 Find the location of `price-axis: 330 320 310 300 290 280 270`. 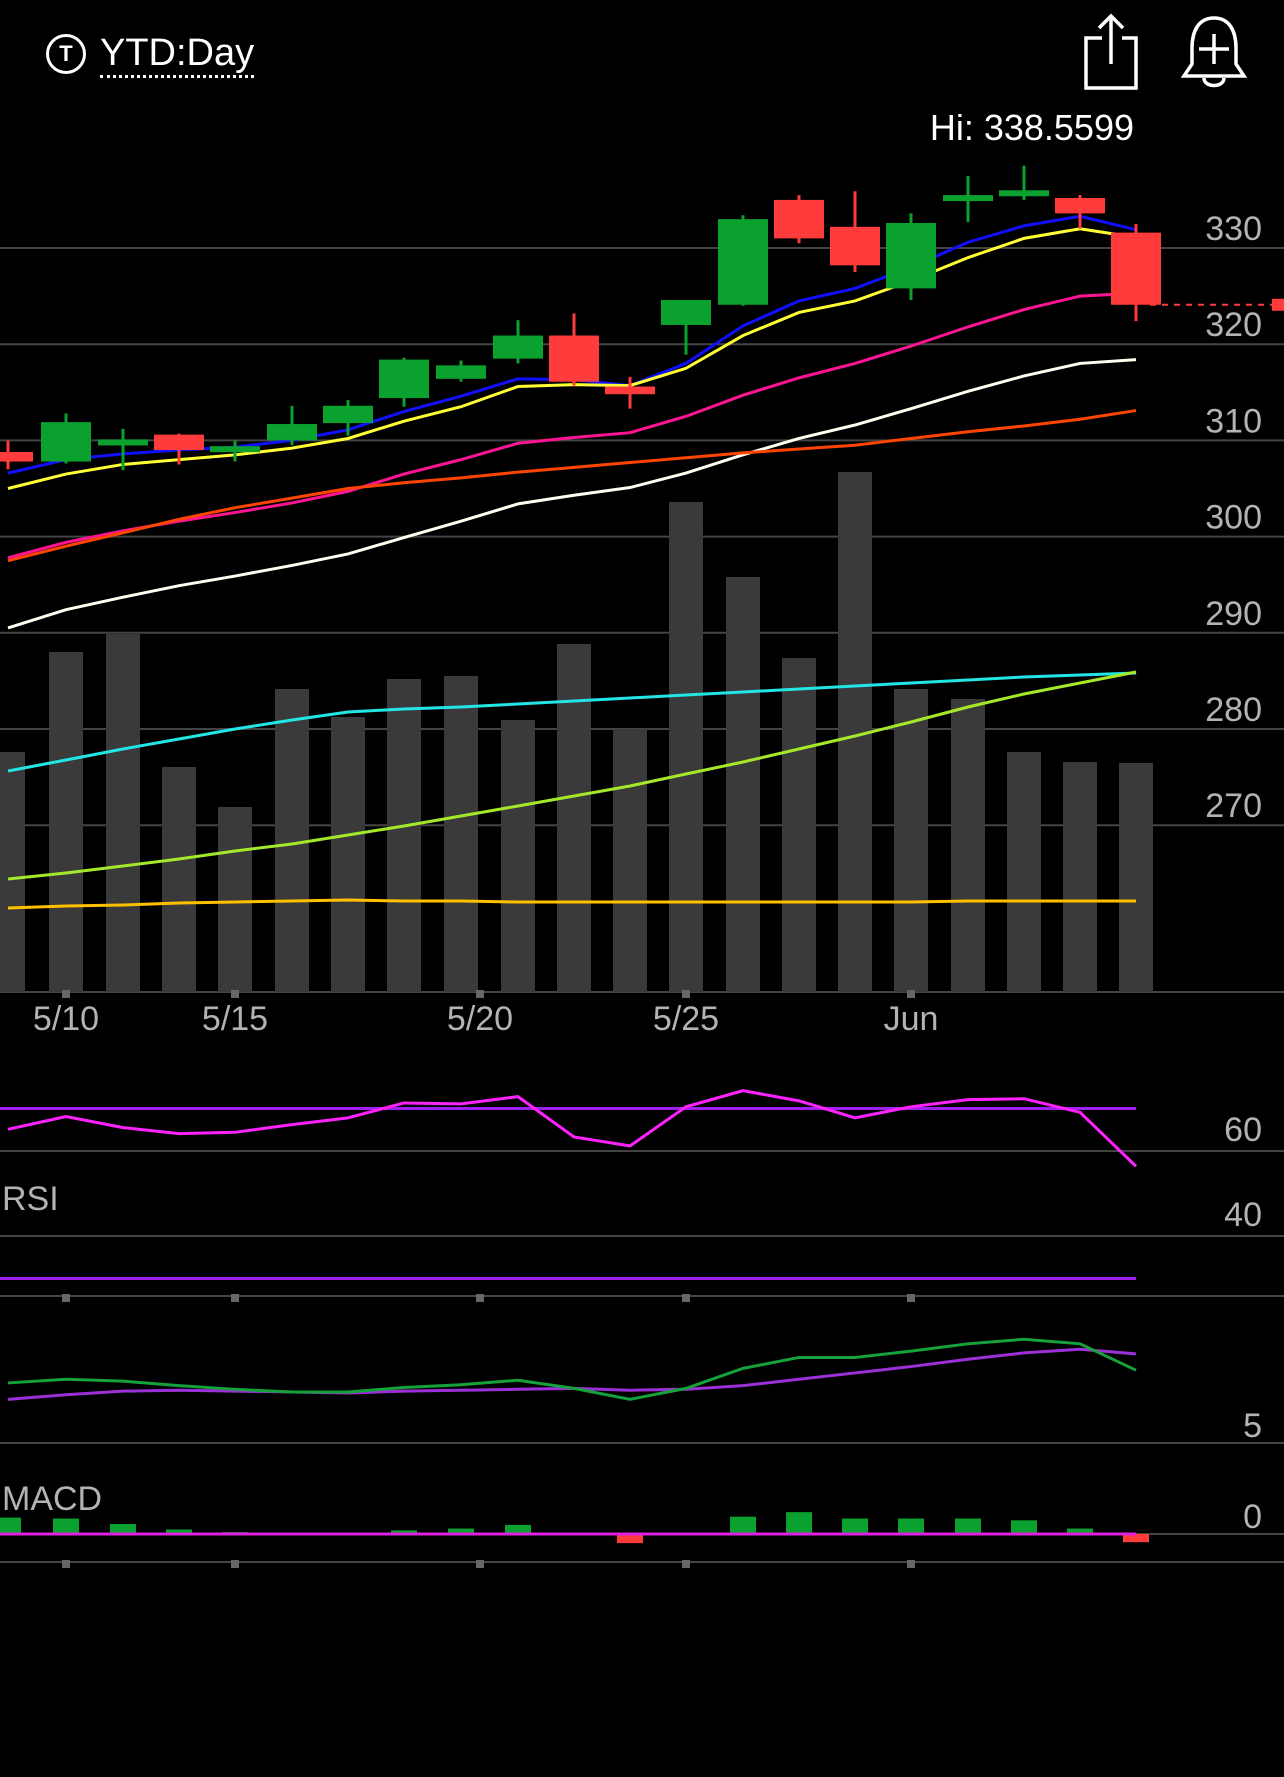

price-axis: 330 320 310 300 290 280 270 is located at coordinates (1233, 517).